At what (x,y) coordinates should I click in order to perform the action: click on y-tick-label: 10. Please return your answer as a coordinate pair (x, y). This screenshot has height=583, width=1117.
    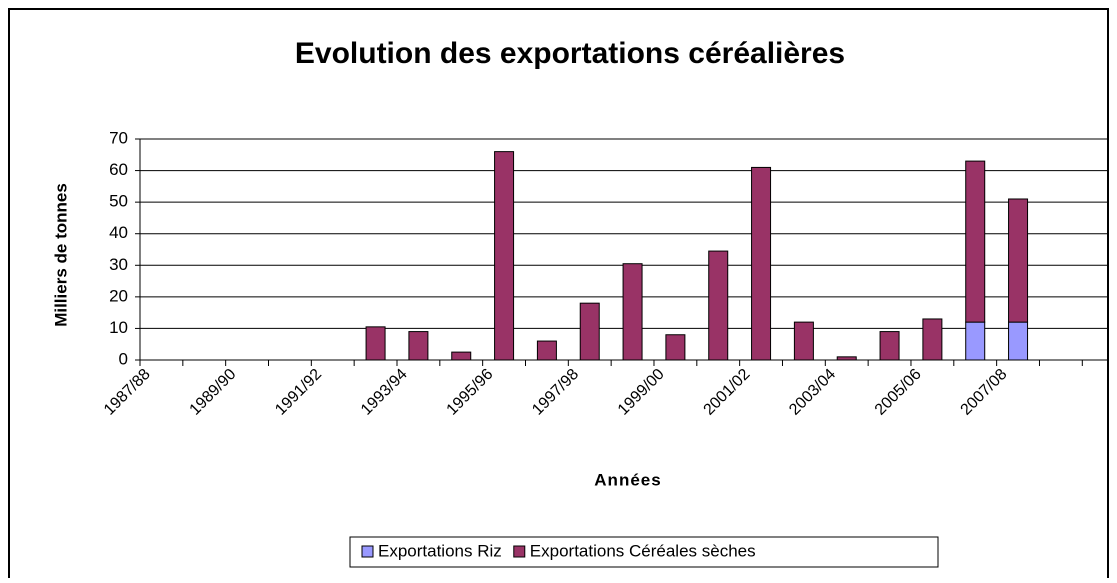
    Looking at the image, I should click on (118, 327).